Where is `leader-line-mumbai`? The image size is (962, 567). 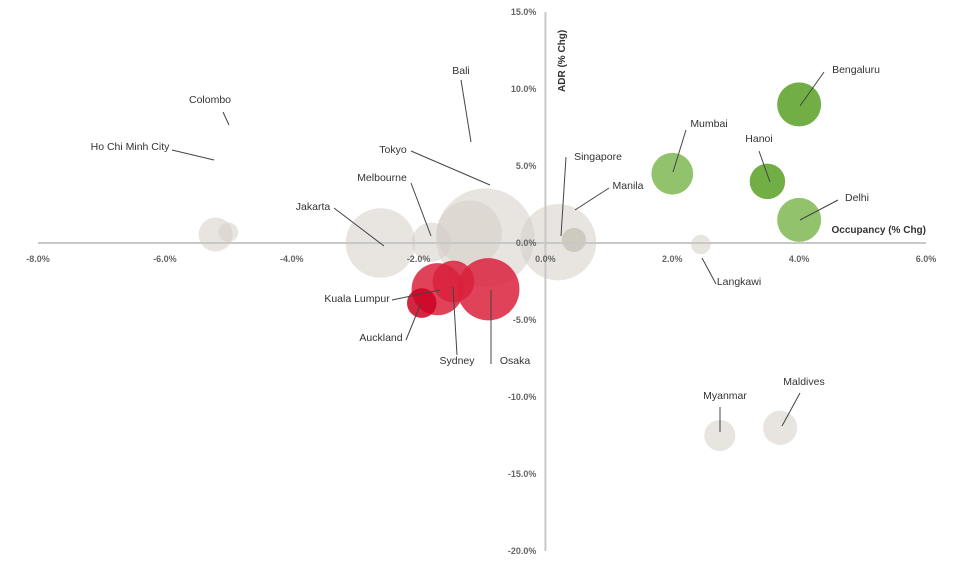
leader-line-mumbai is located at coordinates (679, 151).